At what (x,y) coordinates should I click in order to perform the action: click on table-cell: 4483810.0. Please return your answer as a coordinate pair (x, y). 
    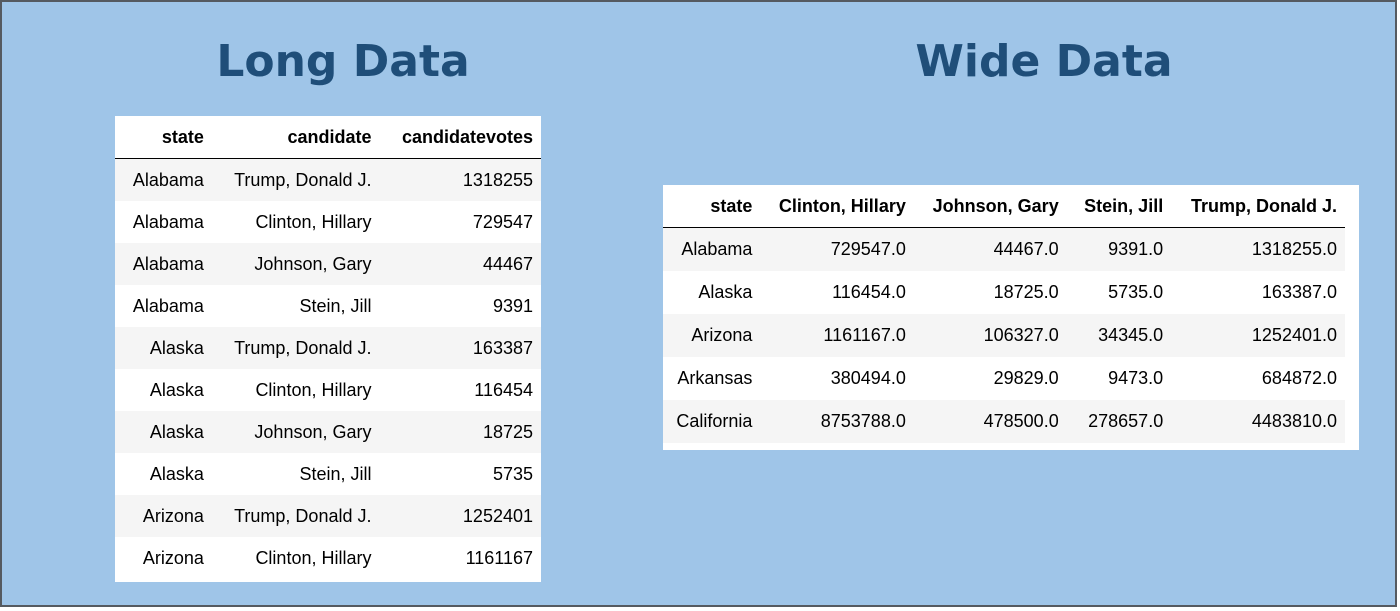
    Looking at the image, I should click on (1258, 421).